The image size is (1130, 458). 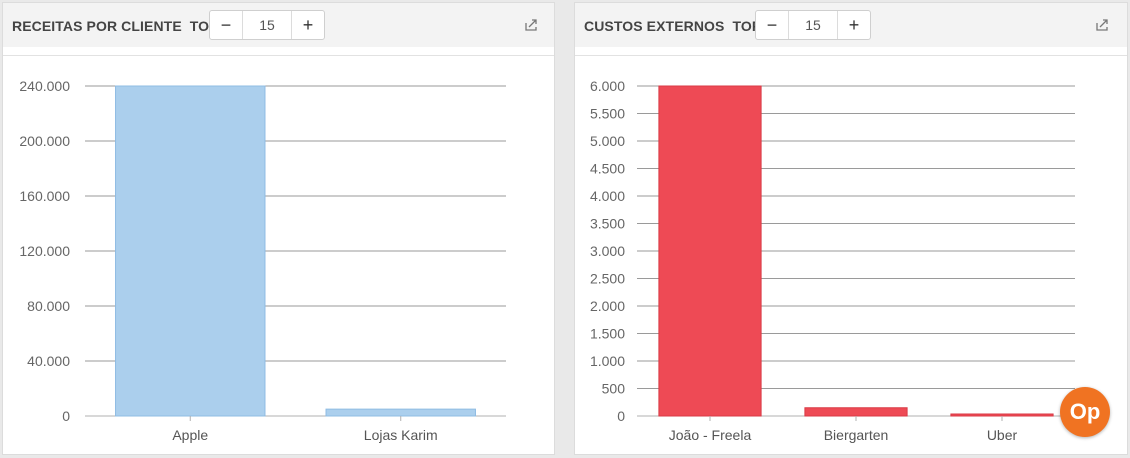 I want to click on y-tick-label: 500, so click(x=614, y=389).